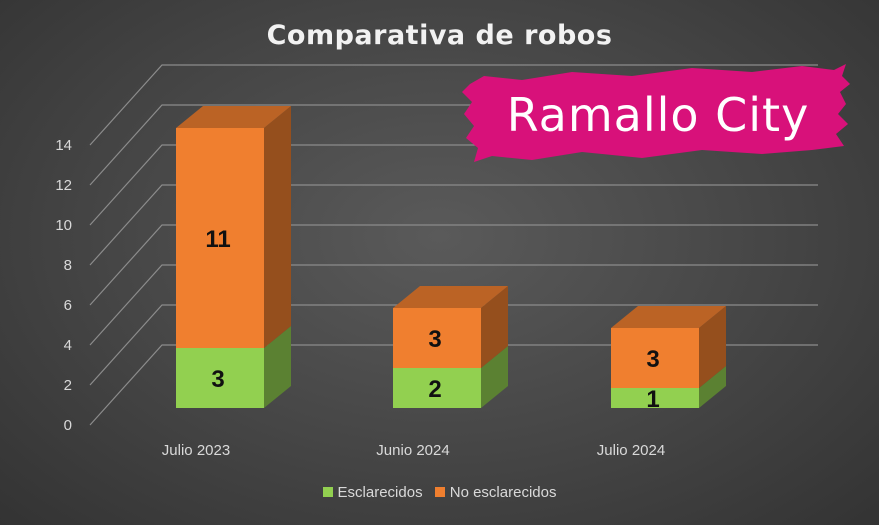 The width and height of the screenshot is (879, 525). I want to click on legend-swatch-no-esclarecidos, so click(439, 492).